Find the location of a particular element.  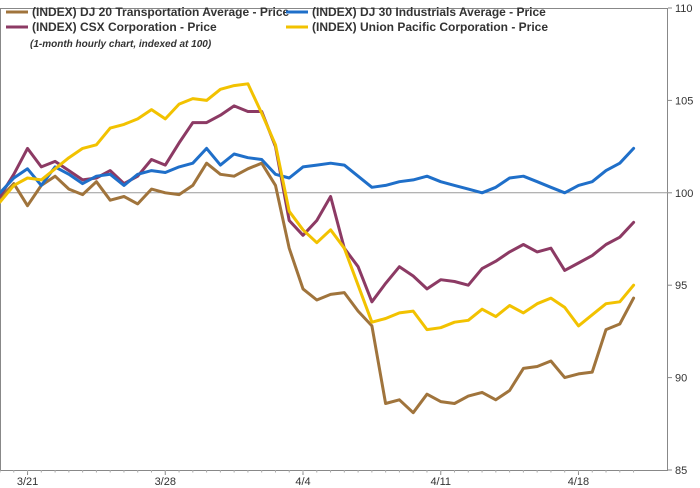

x-tick-label: 4/11 is located at coordinates (440, 482).